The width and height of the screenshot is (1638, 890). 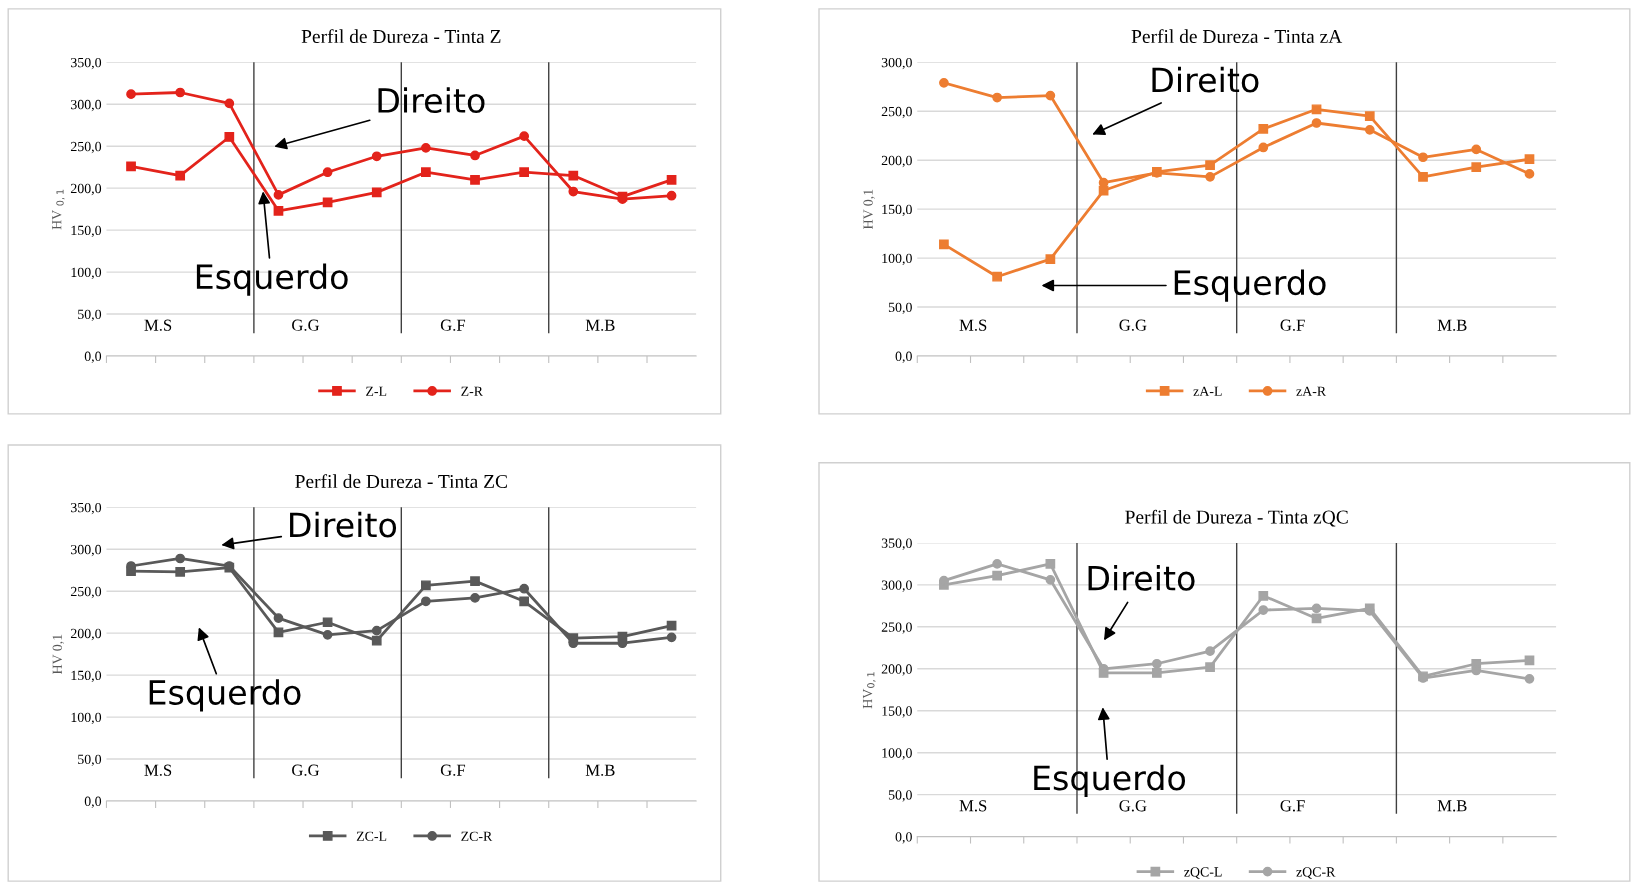 What do you see at coordinates (376, 391) in the screenshot?
I see `legend-label: Z-L` at bounding box center [376, 391].